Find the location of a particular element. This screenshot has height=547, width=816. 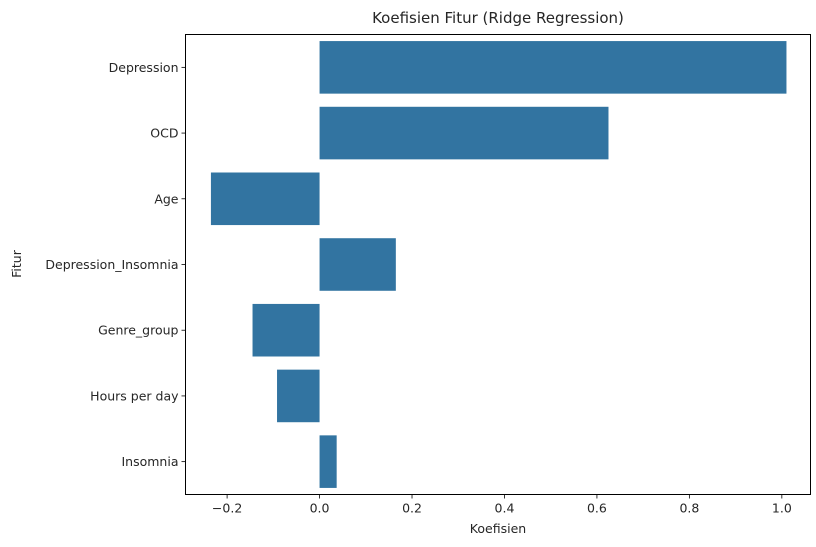

x-tick-label: 0.0 is located at coordinates (320, 508).